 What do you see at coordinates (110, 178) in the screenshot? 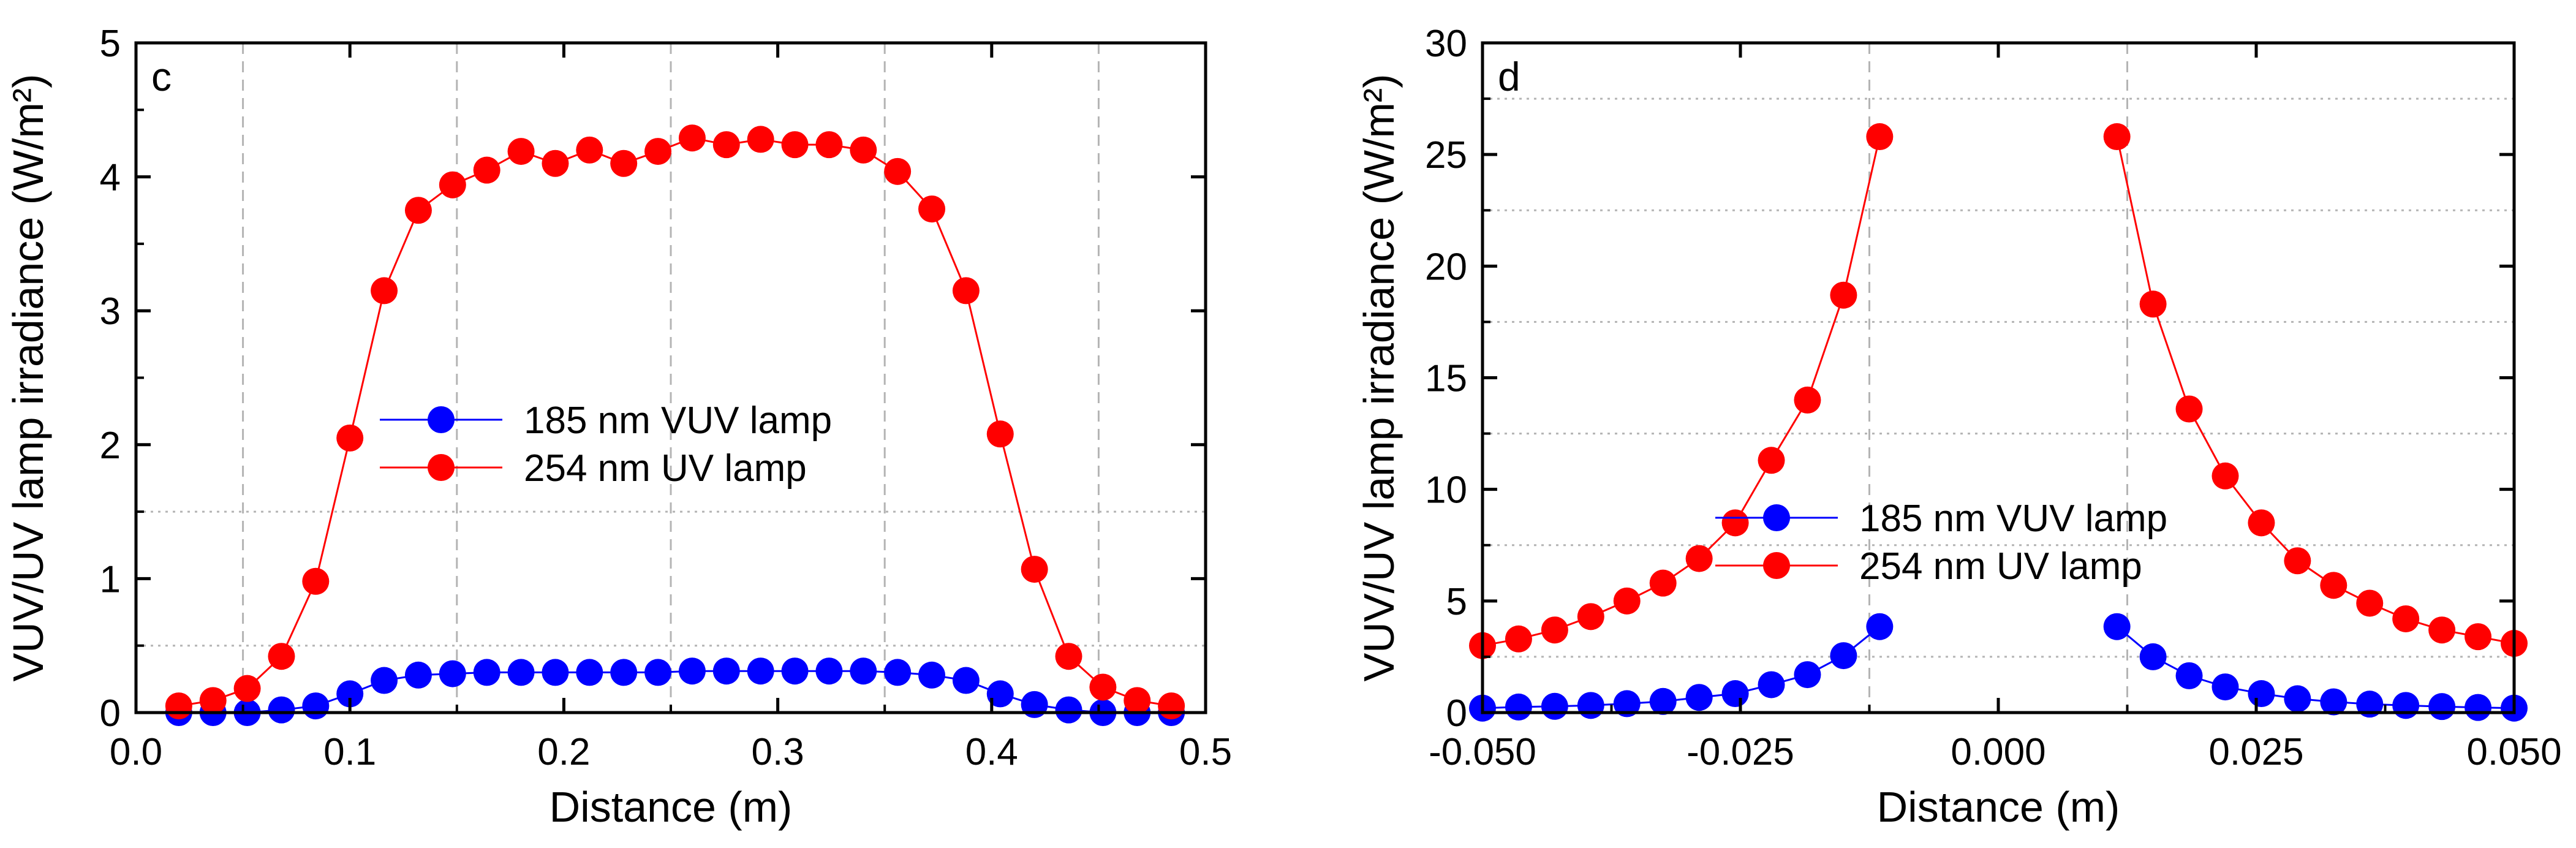
I see `y-tick-label: 4` at bounding box center [110, 178].